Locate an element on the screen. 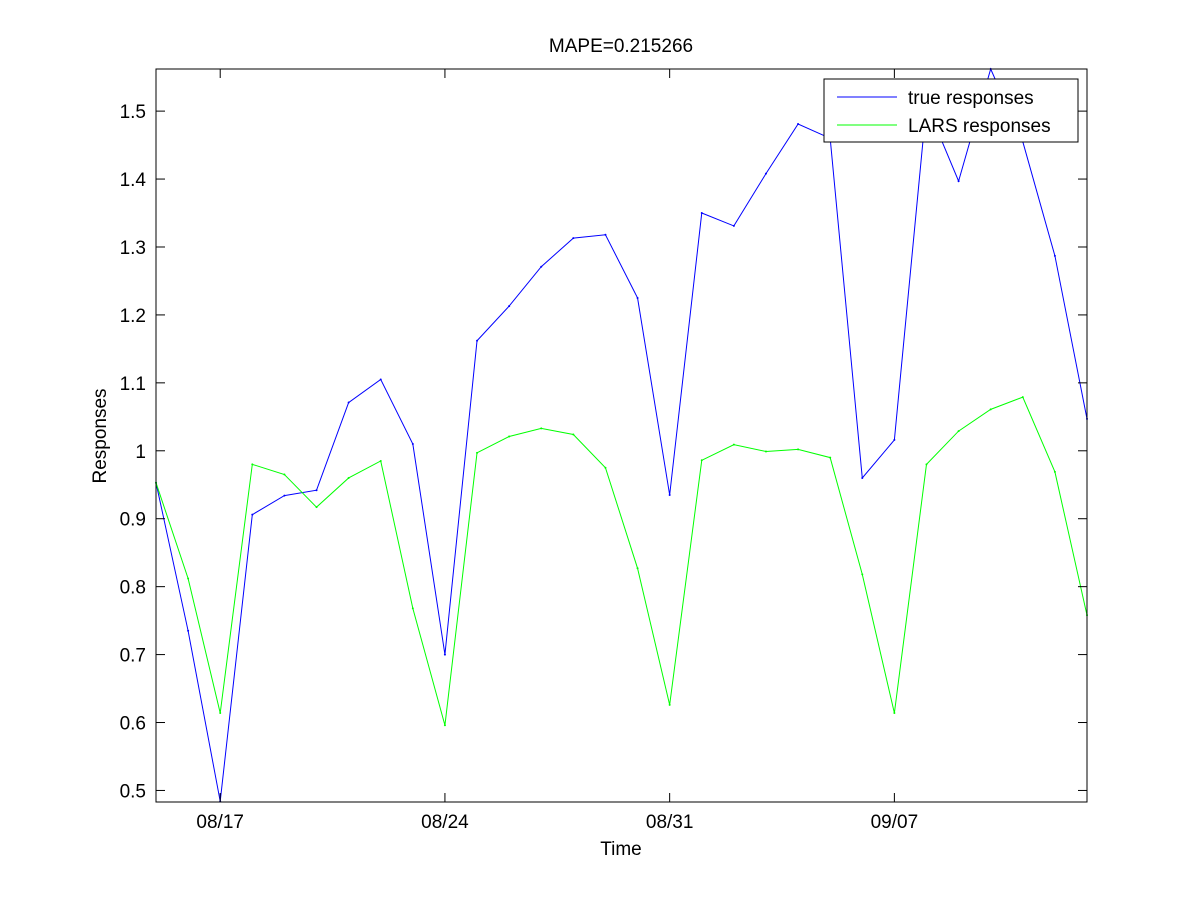  x-tick-label: 08/17 is located at coordinates (220, 822).